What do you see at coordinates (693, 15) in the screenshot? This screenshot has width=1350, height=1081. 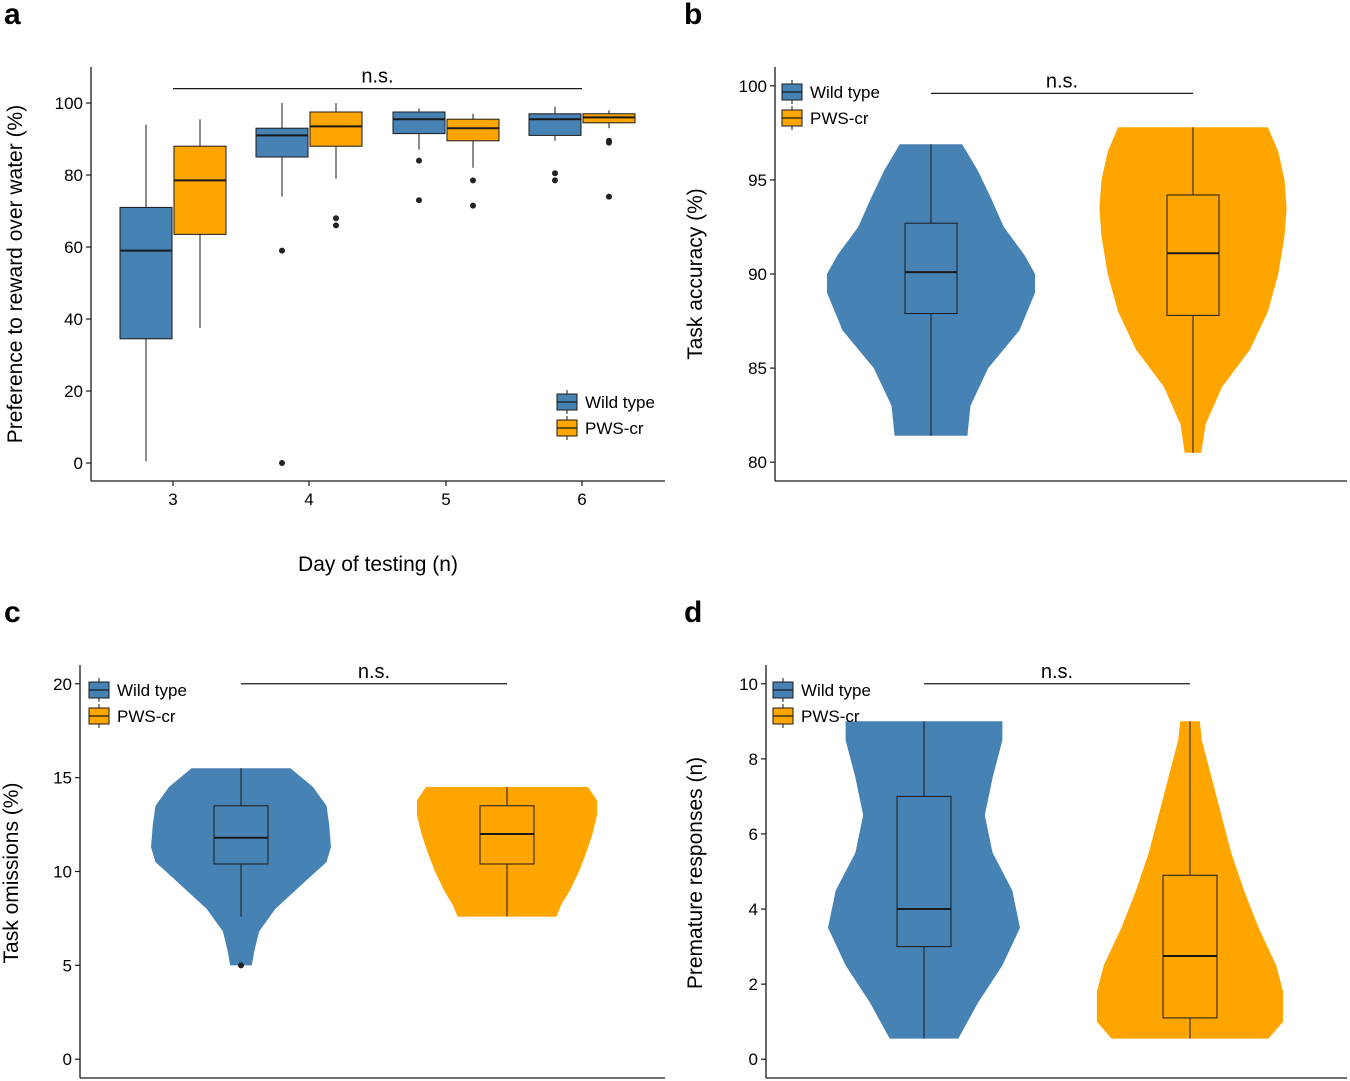 I see `panel-b-label: b` at bounding box center [693, 15].